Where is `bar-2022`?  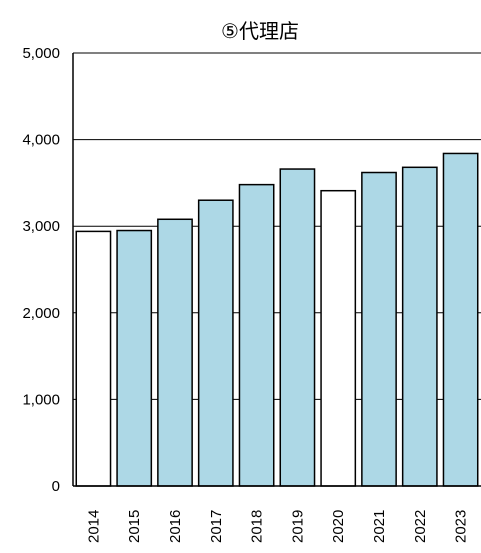 bar-2022 is located at coordinates (419, 326).